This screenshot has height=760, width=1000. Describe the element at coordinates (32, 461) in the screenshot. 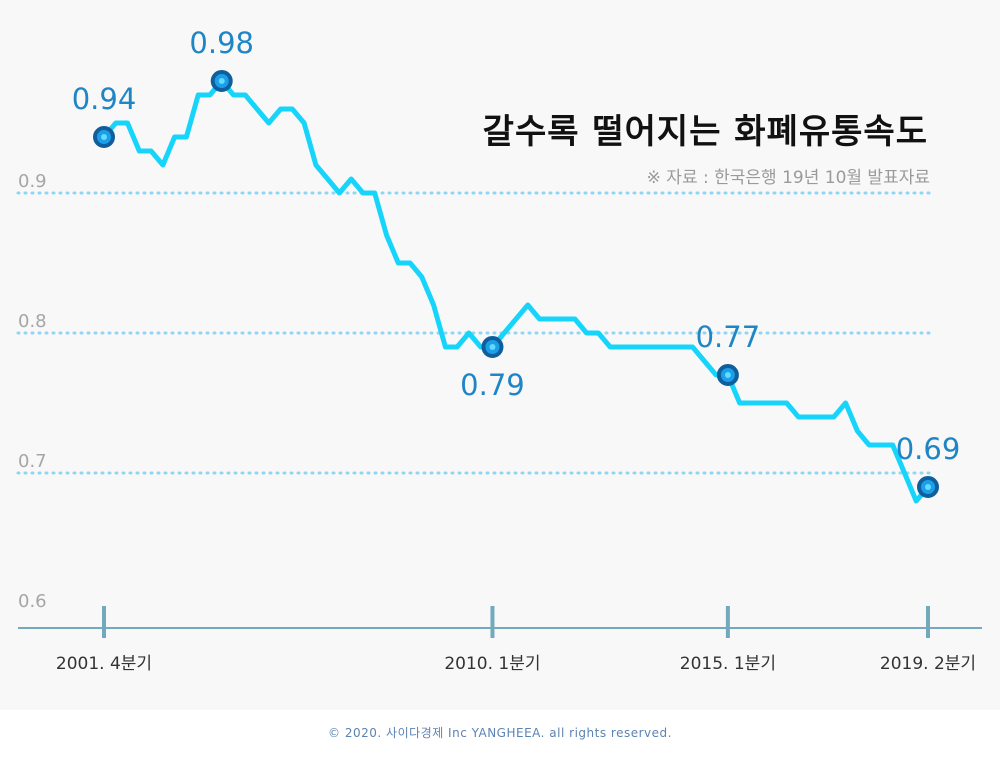

I see `y-tick-label: 0.7` at that location.